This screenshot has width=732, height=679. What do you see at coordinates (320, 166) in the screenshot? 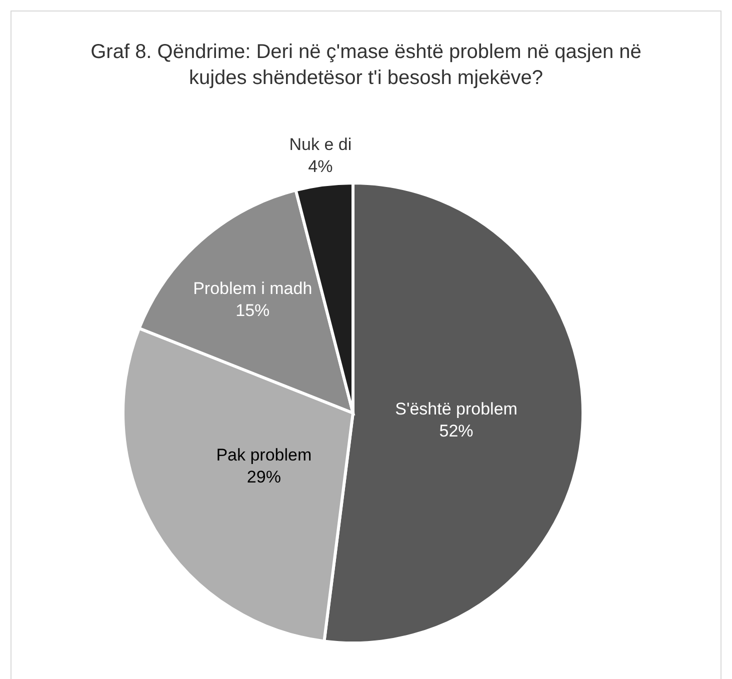
I see `data-label: 4%` at bounding box center [320, 166].